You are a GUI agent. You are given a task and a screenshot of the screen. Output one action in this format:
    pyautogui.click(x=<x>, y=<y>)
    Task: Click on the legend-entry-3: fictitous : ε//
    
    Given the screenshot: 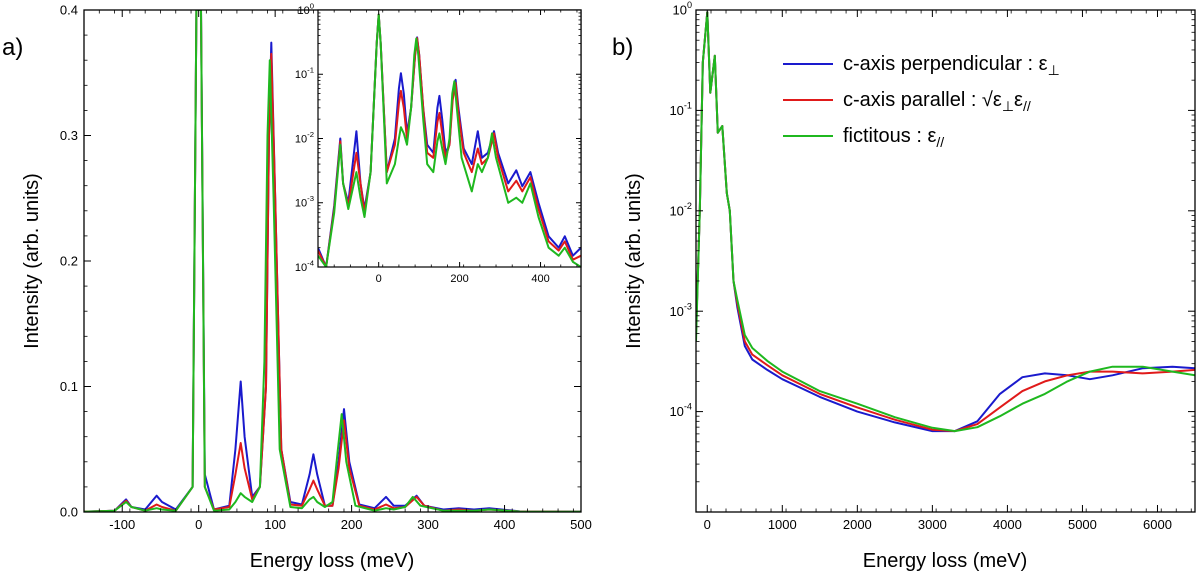 What is the action you would take?
    pyautogui.click(x=893, y=137)
    